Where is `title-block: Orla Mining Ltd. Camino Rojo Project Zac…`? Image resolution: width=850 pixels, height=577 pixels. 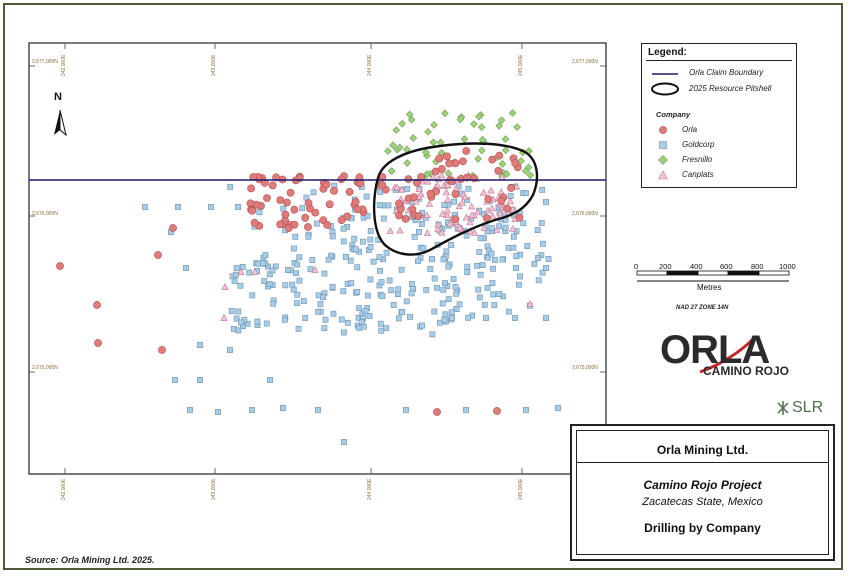
title-block: Orla Mining Ltd. Camino Rojo Project Zac… is located at coordinates (702, 492).